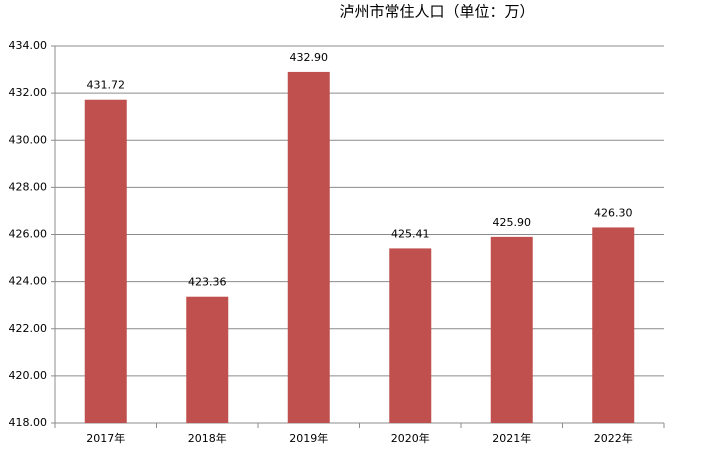 Image resolution: width=708 pixels, height=455 pixels. Describe the element at coordinates (28, 186) in the screenshot. I see `y-tick-label: 428.00` at that location.